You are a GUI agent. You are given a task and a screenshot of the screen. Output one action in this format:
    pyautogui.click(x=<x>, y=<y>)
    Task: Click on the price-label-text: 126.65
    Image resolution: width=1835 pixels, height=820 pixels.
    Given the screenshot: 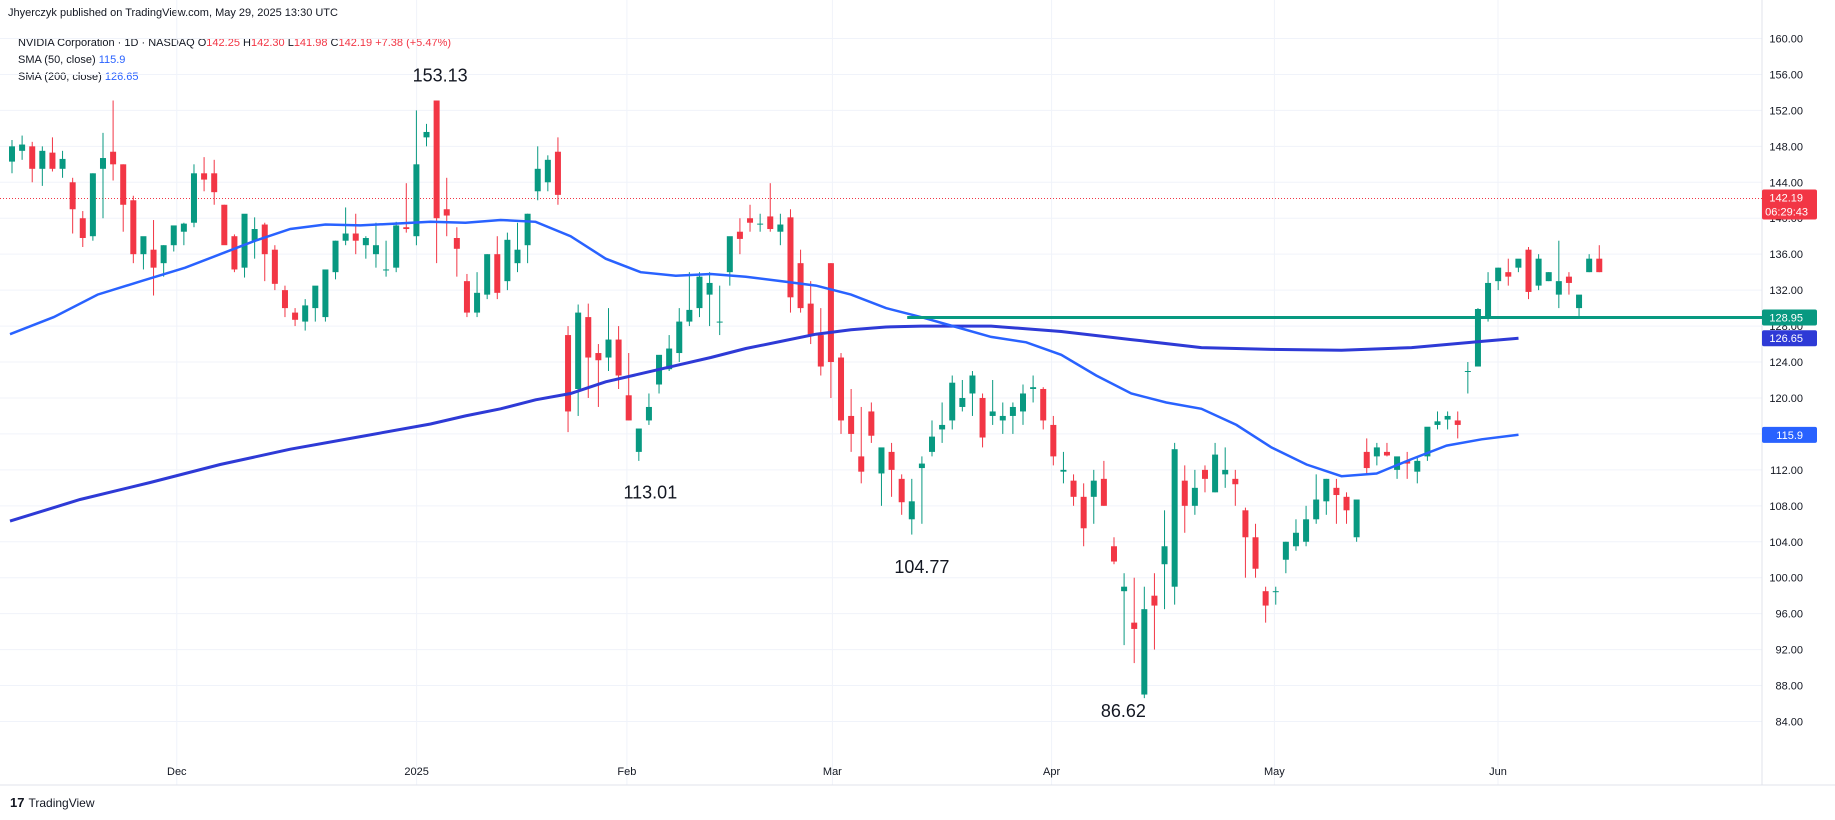 What is the action you would take?
    pyautogui.click(x=1786, y=339)
    